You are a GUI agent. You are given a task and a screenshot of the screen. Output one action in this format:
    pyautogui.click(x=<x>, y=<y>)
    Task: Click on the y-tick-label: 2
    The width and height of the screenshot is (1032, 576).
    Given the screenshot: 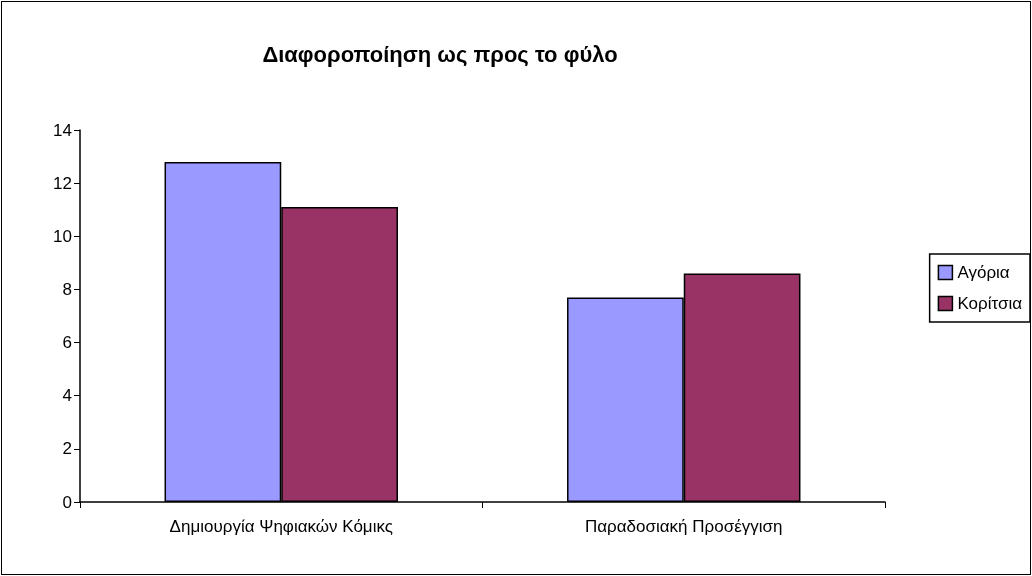 What is the action you would take?
    pyautogui.click(x=67, y=449)
    